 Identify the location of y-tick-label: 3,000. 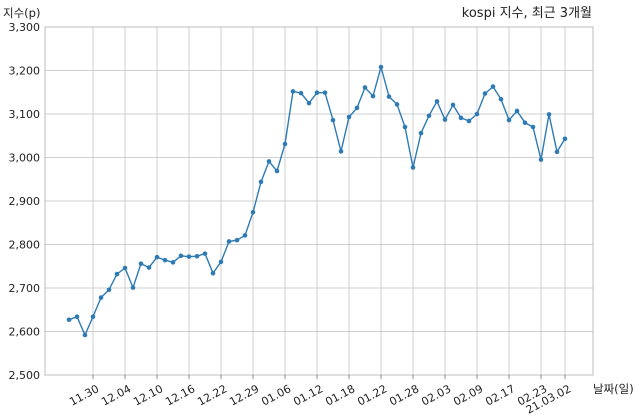
(25, 158).